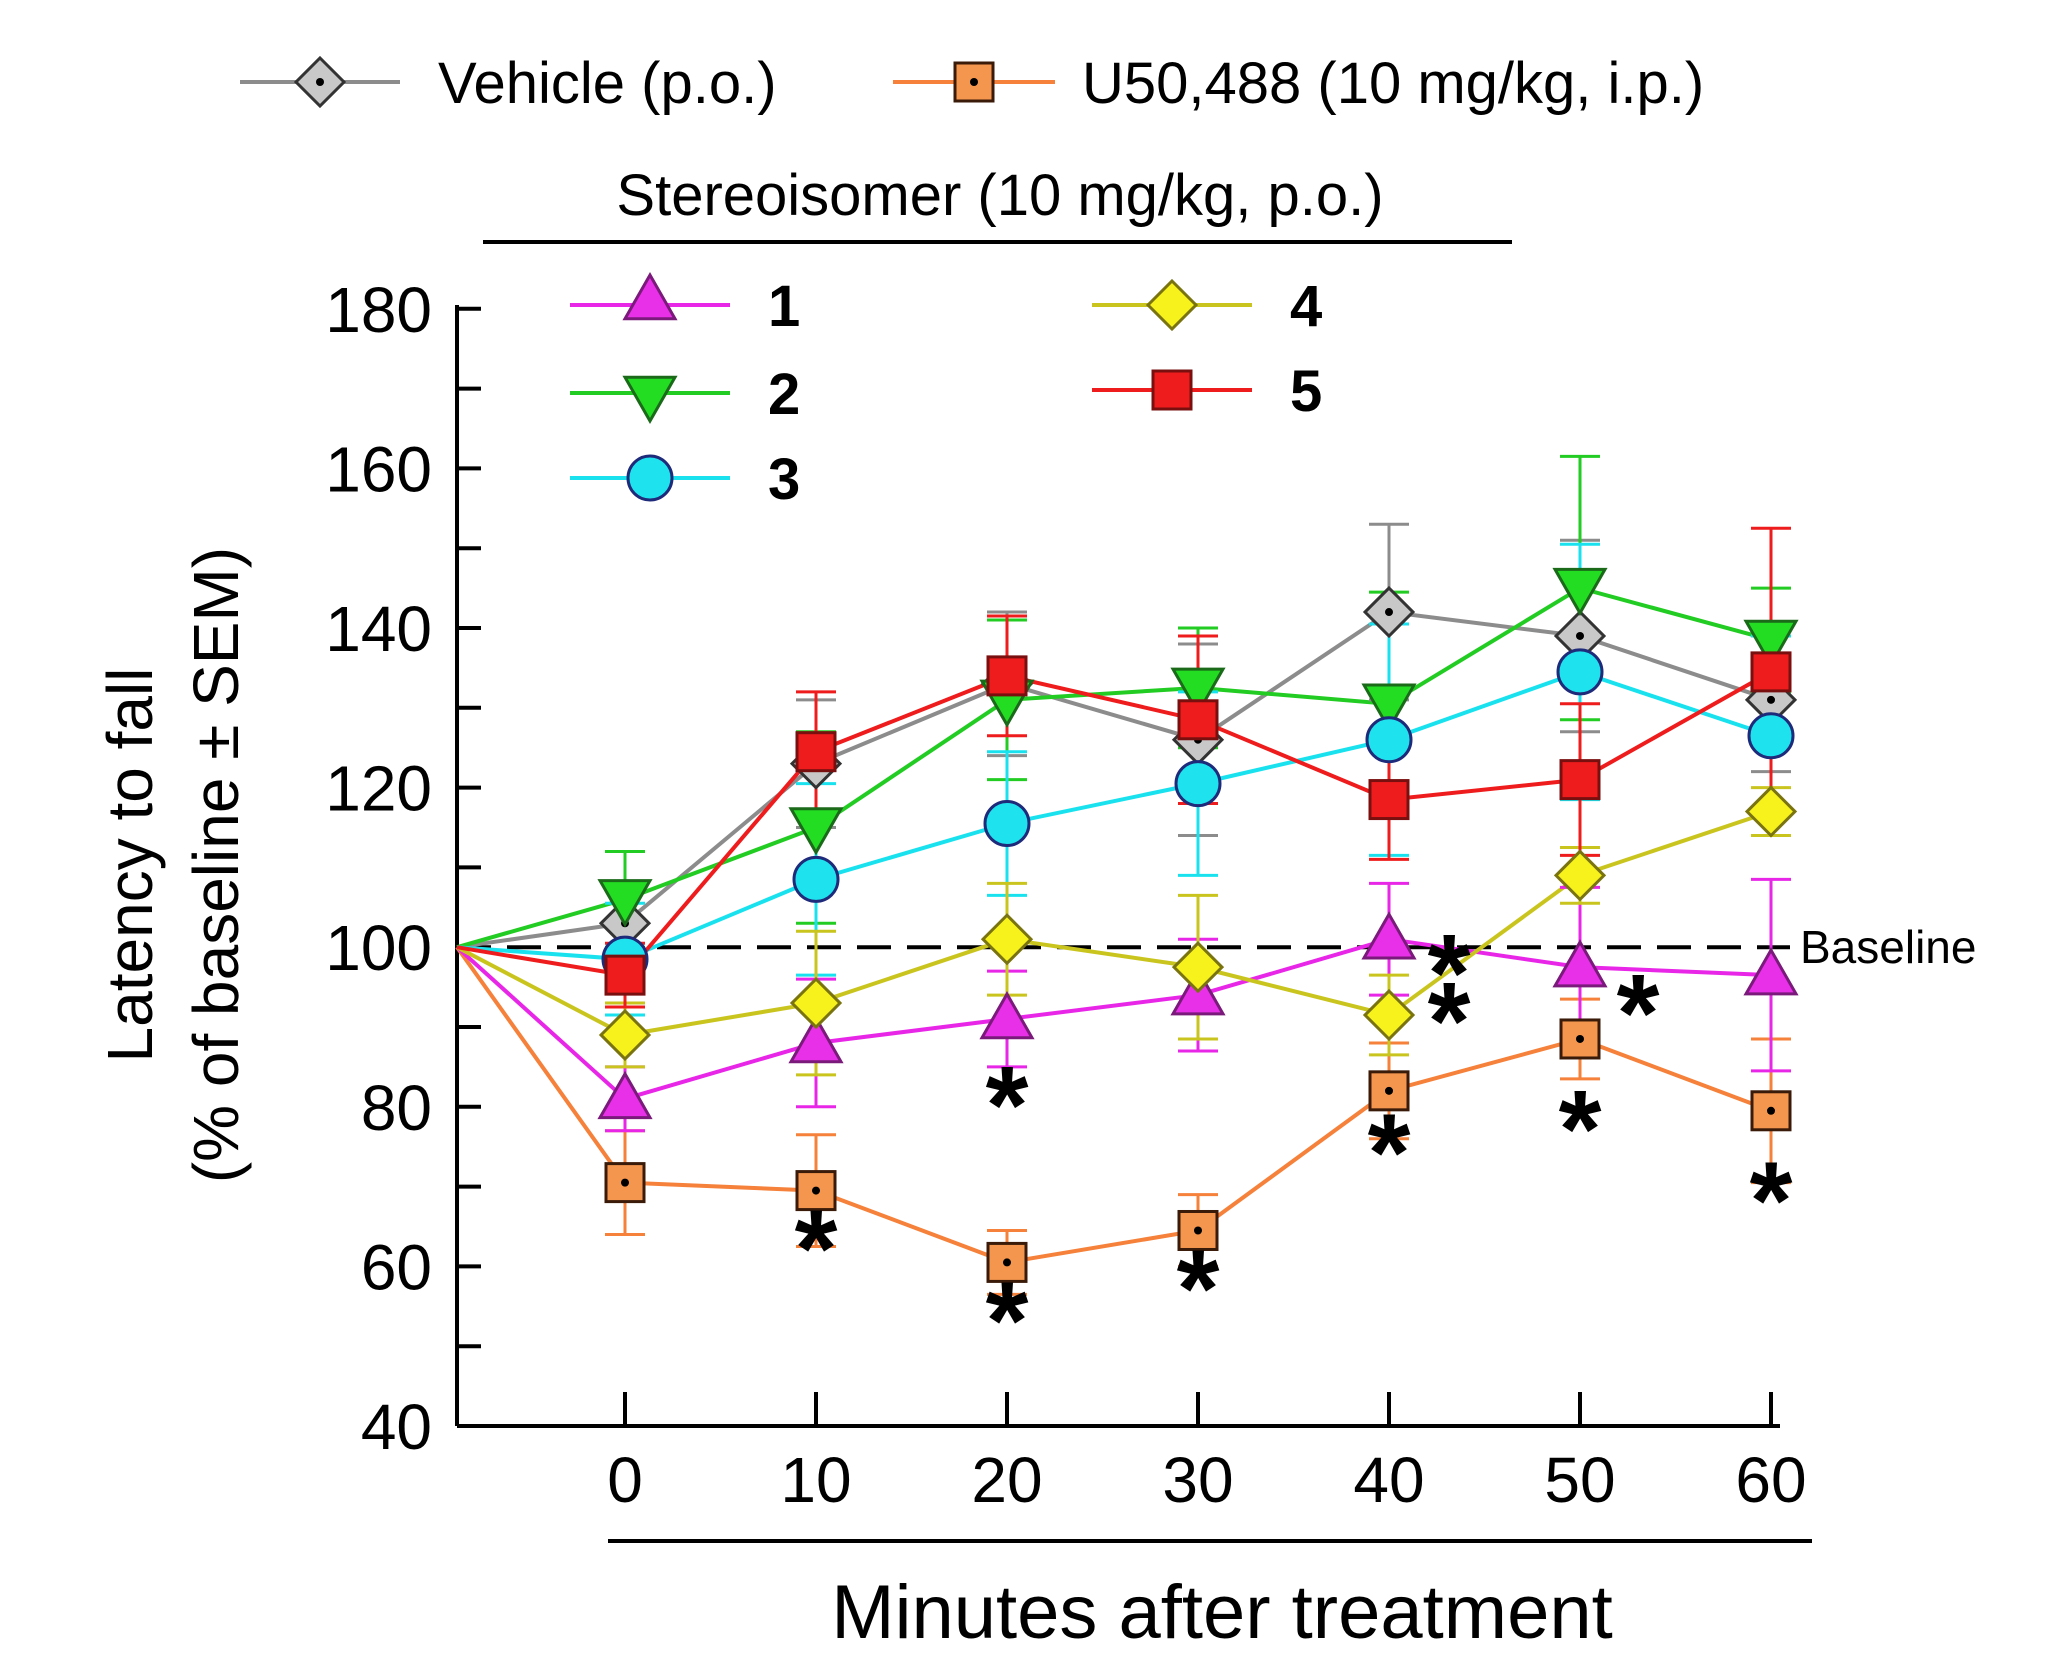  I want to click on y-tick-label-180: 180, so click(378, 310).